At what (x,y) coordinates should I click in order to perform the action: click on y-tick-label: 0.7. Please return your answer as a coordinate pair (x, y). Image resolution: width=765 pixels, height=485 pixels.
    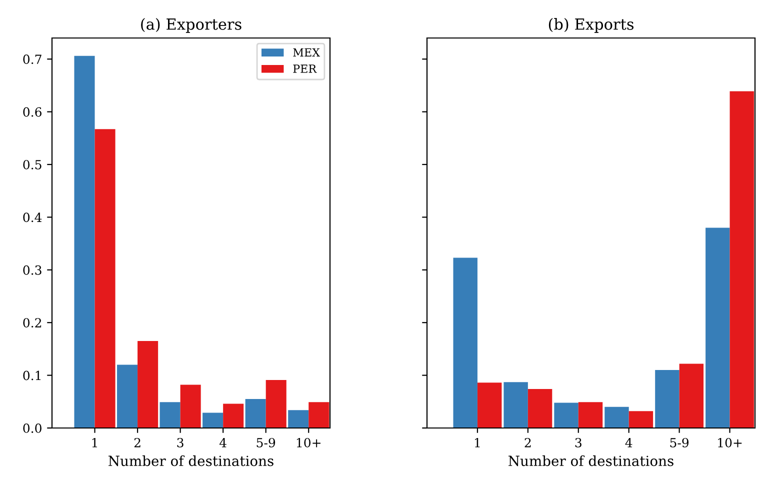
    Looking at the image, I should click on (32, 59).